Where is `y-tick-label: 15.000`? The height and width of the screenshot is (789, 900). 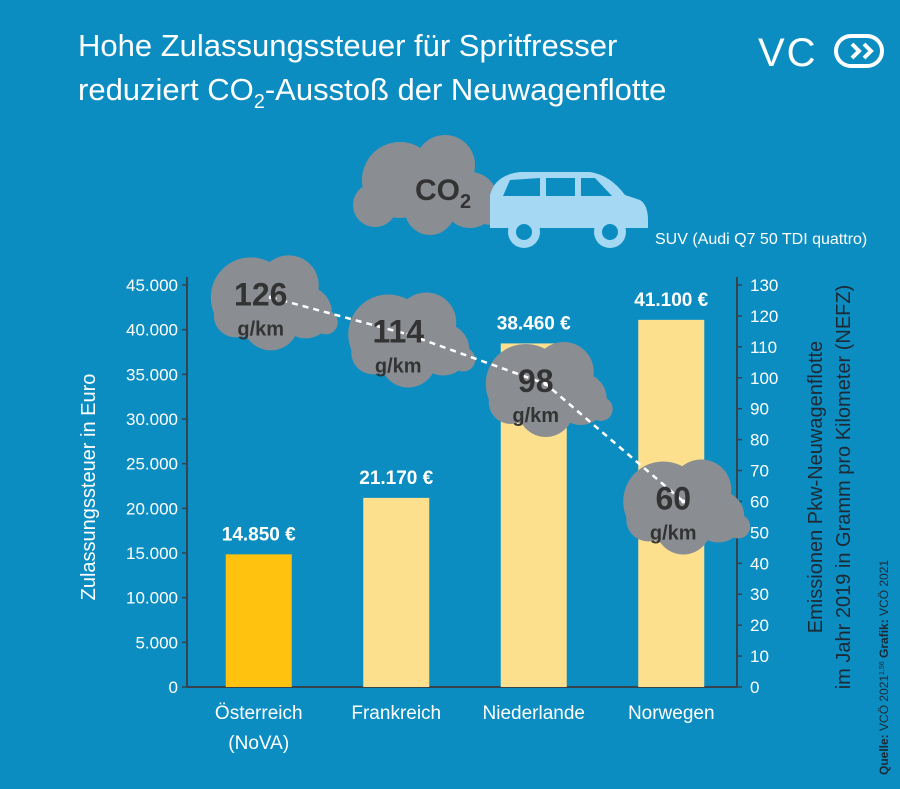
y-tick-label: 15.000 is located at coordinates (152, 553).